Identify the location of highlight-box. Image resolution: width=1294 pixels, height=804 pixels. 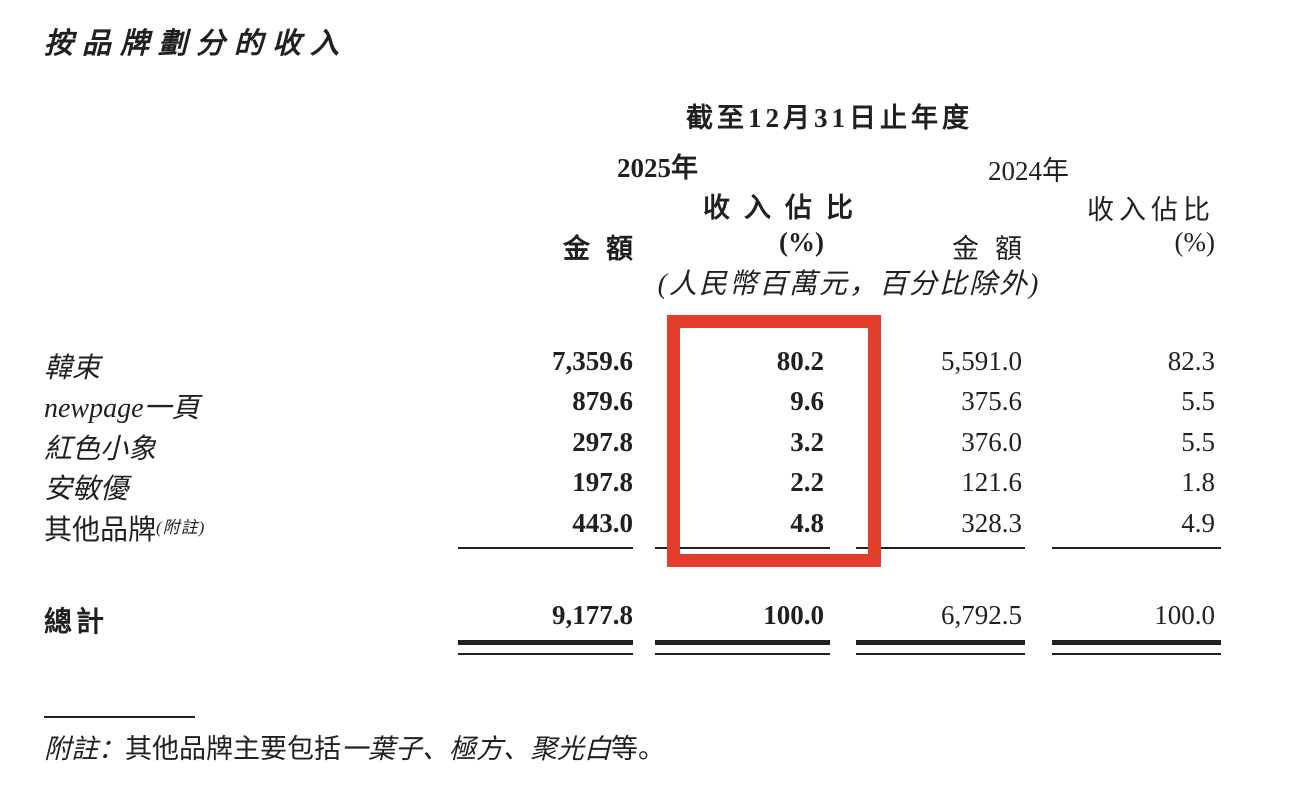
(774, 441).